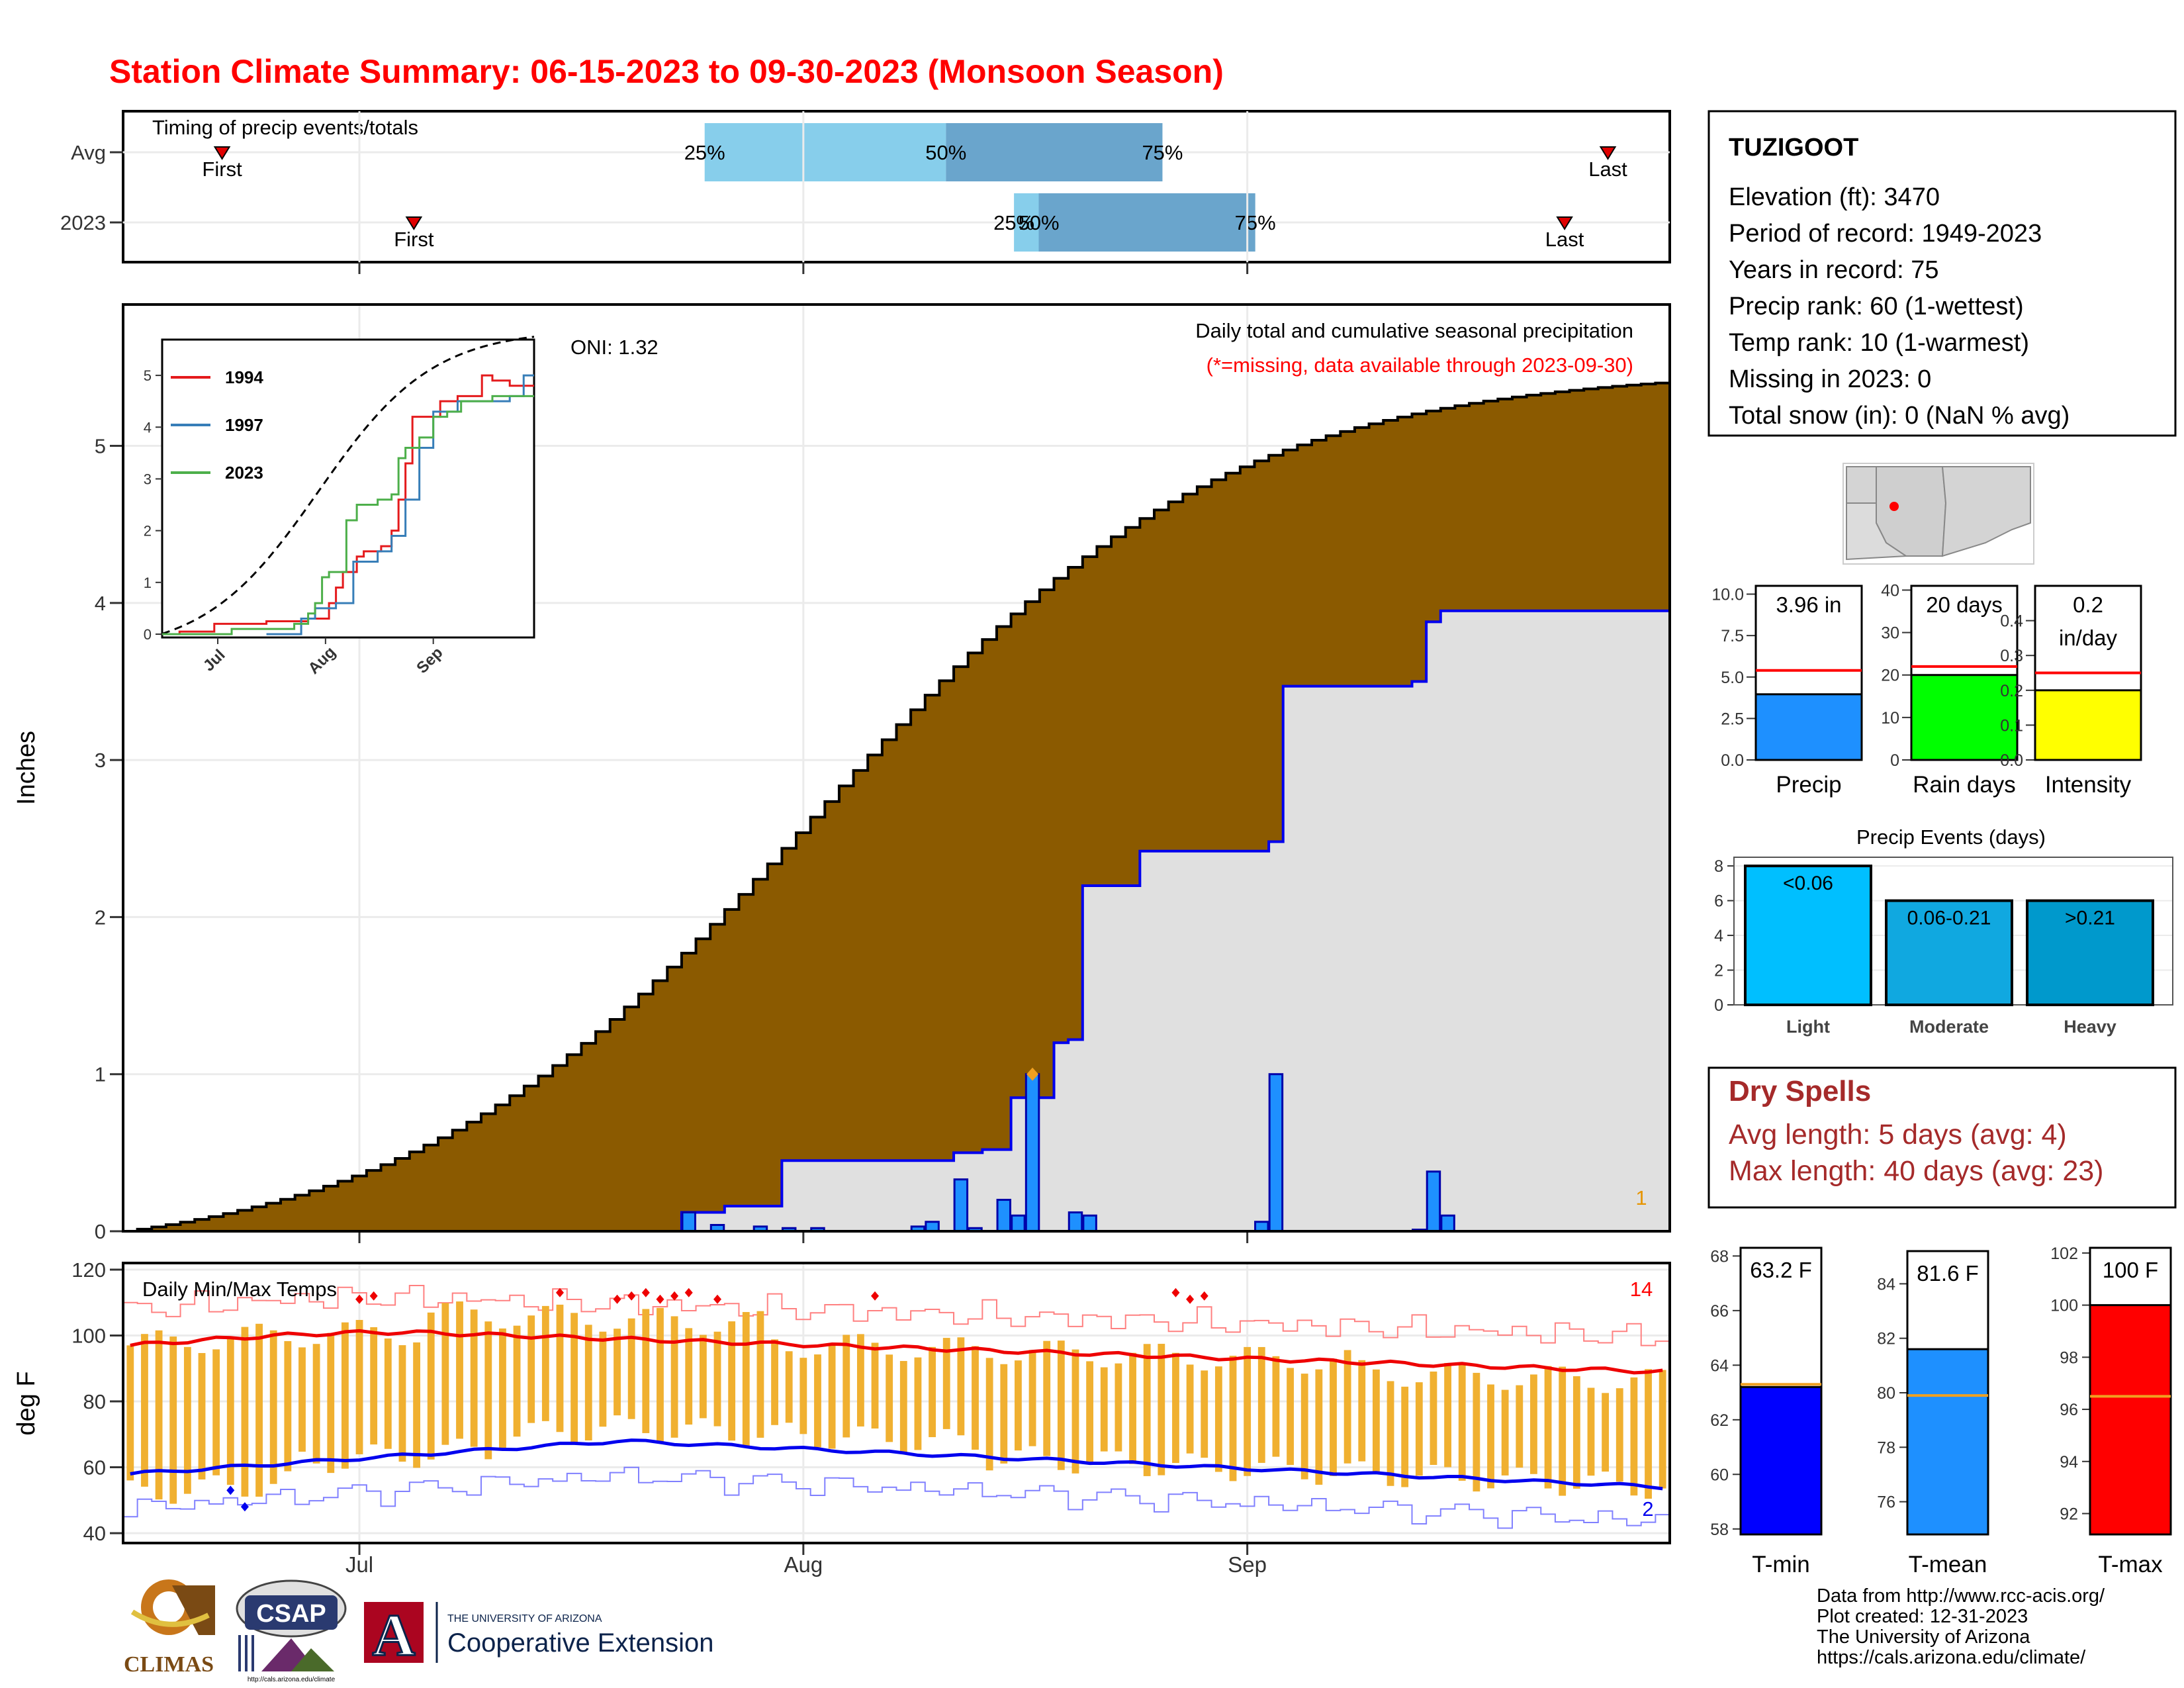 Image resolution: width=2184 pixels, height=1688 pixels. Describe the element at coordinates (896, 1464) in the screenshot. I see `avg-min-temp-line` at that location.